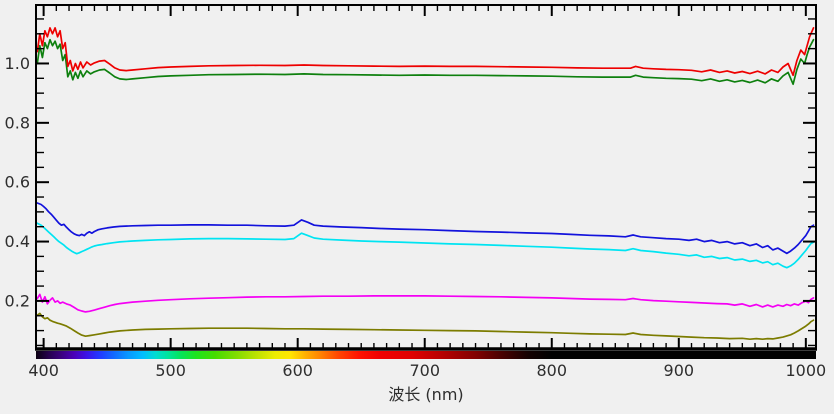  What do you see at coordinates (425, 303) in the screenshot?
I see `series-line-magenta` at bounding box center [425, 303].